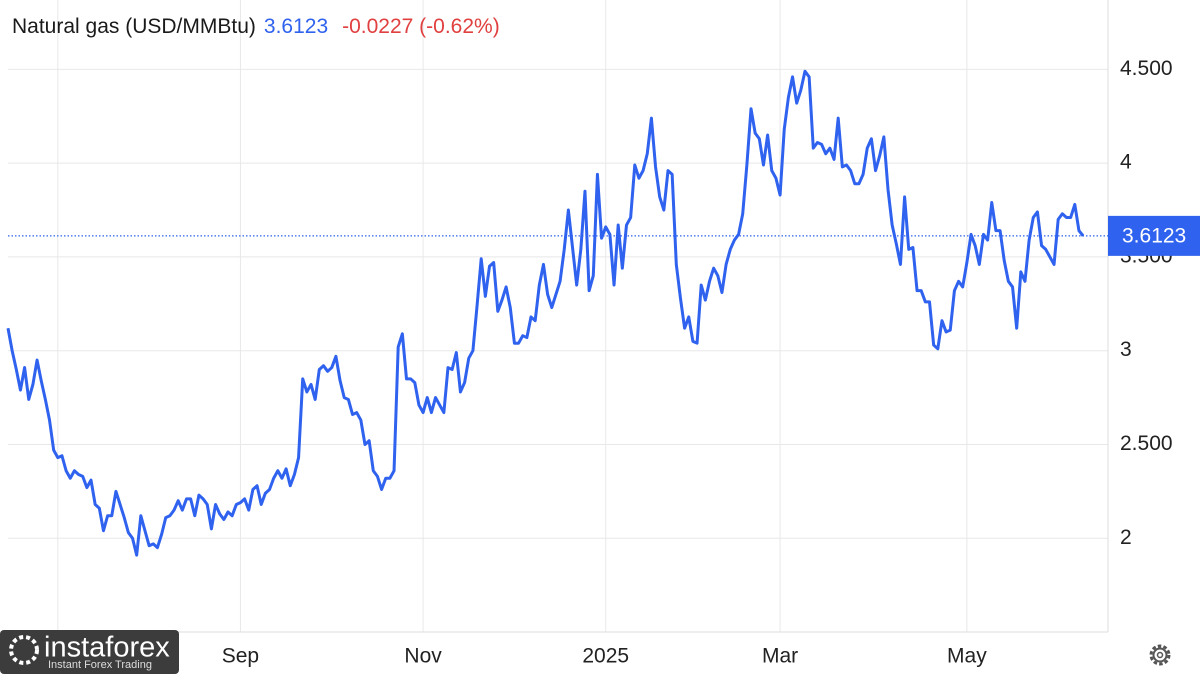 The height and width of the screenshot is (674, 1200). I want to click on gear-ring, so click(1160, 655).